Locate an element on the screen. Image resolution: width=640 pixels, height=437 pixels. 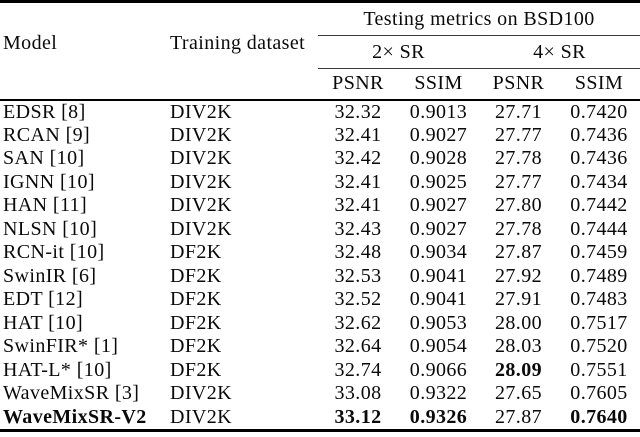
column-header-model: Model is located at coordinates (84, 51).